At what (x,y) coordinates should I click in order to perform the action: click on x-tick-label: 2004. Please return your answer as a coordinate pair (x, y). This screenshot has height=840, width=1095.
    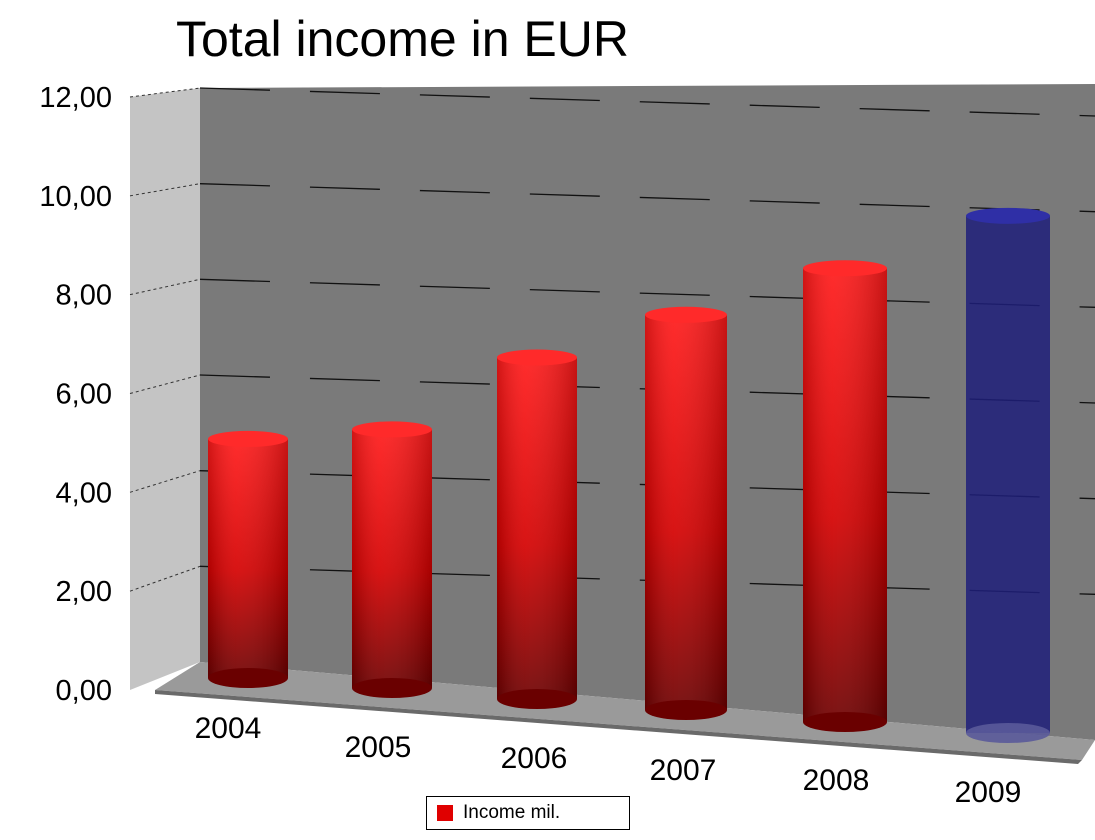
    Looking at the image, I should click on (228, 728).